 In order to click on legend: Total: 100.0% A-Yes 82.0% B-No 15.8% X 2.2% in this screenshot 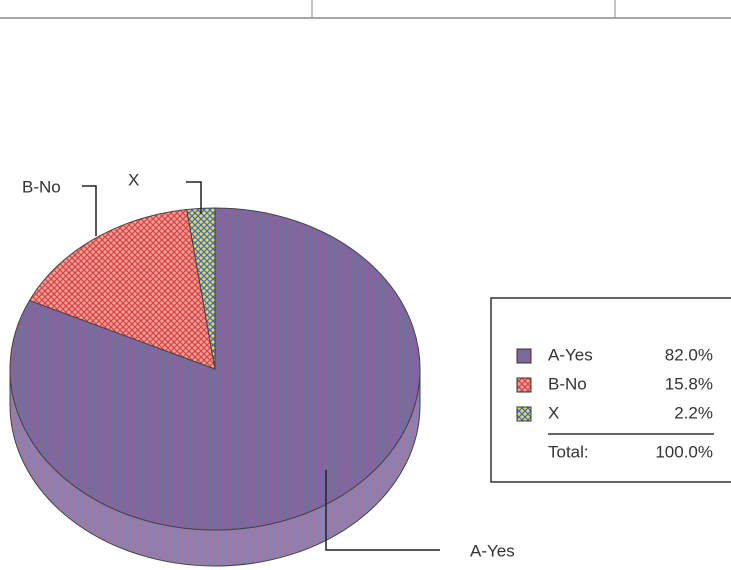, I will do `click(610, 390)`.